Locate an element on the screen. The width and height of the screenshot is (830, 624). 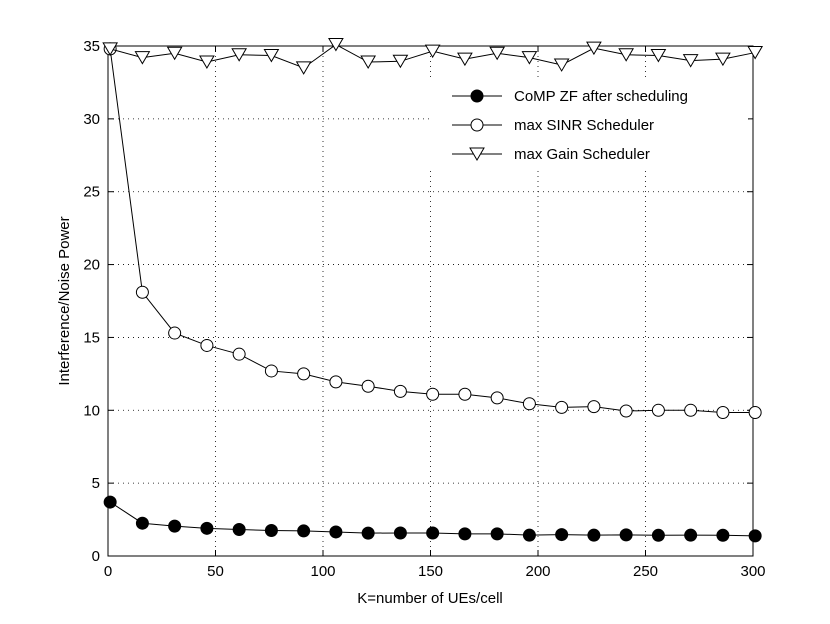
y-tick-label: 0 is located at coordinates (96, 556).